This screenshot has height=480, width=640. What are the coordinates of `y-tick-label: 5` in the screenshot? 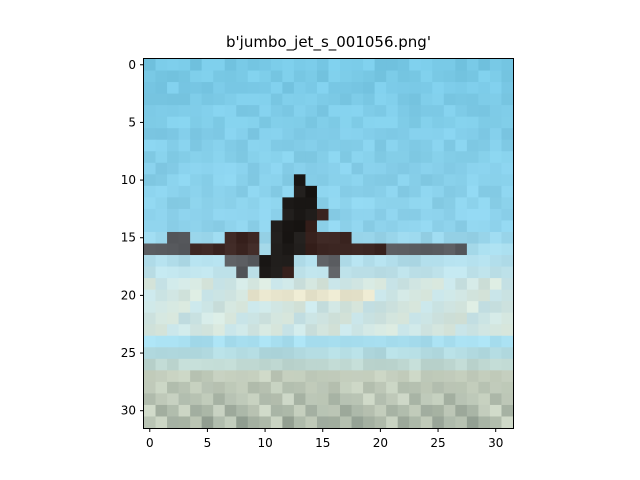 It's located at (132, 122).